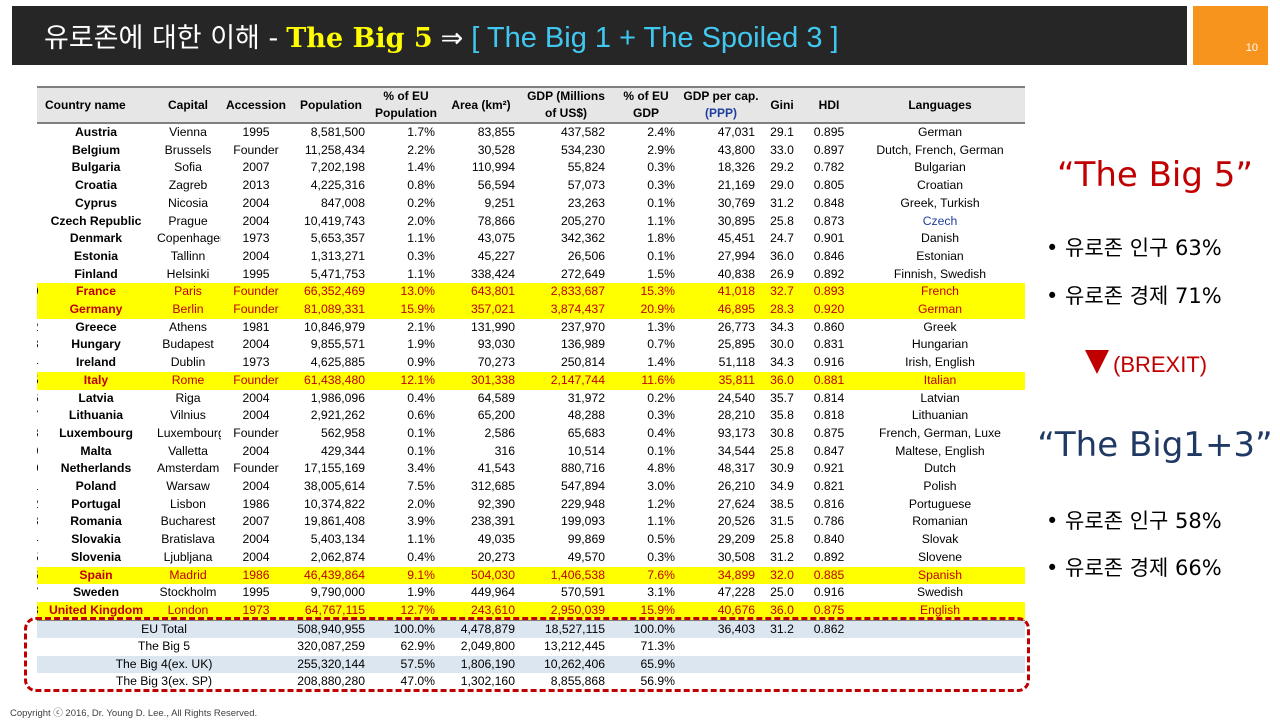  I want to click on country-name: Finland, so click(96, 273).